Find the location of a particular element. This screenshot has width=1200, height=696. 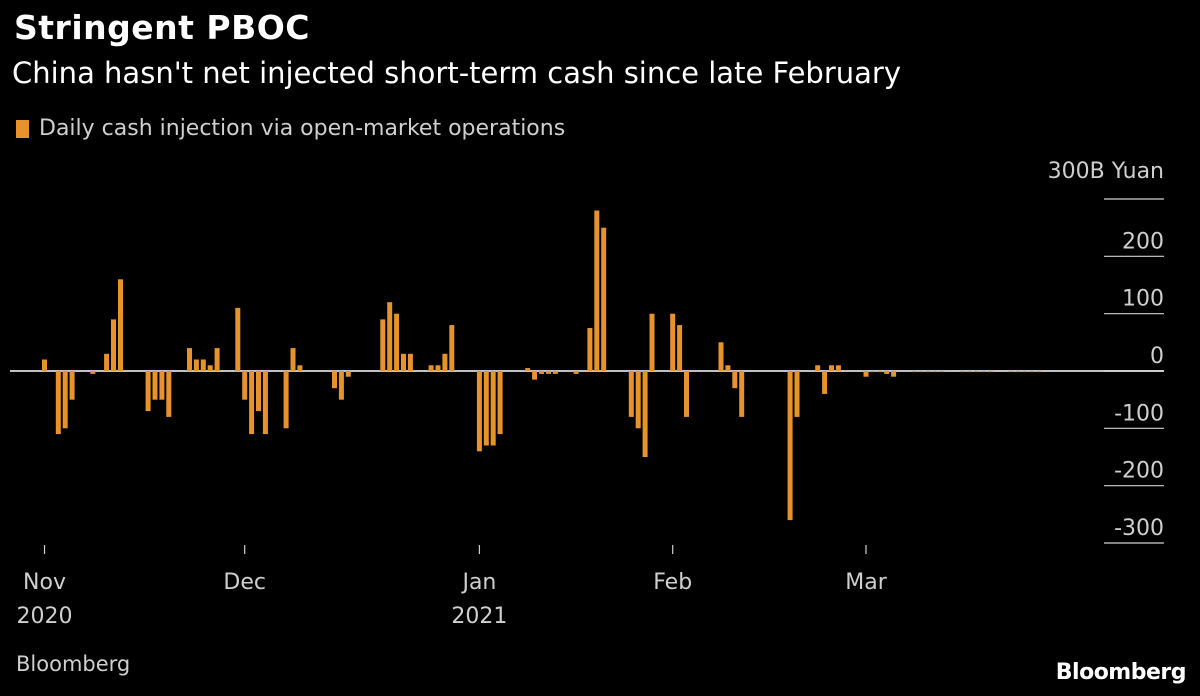

chart-title: Stringent PBOC is located at coordinates (162, 27).